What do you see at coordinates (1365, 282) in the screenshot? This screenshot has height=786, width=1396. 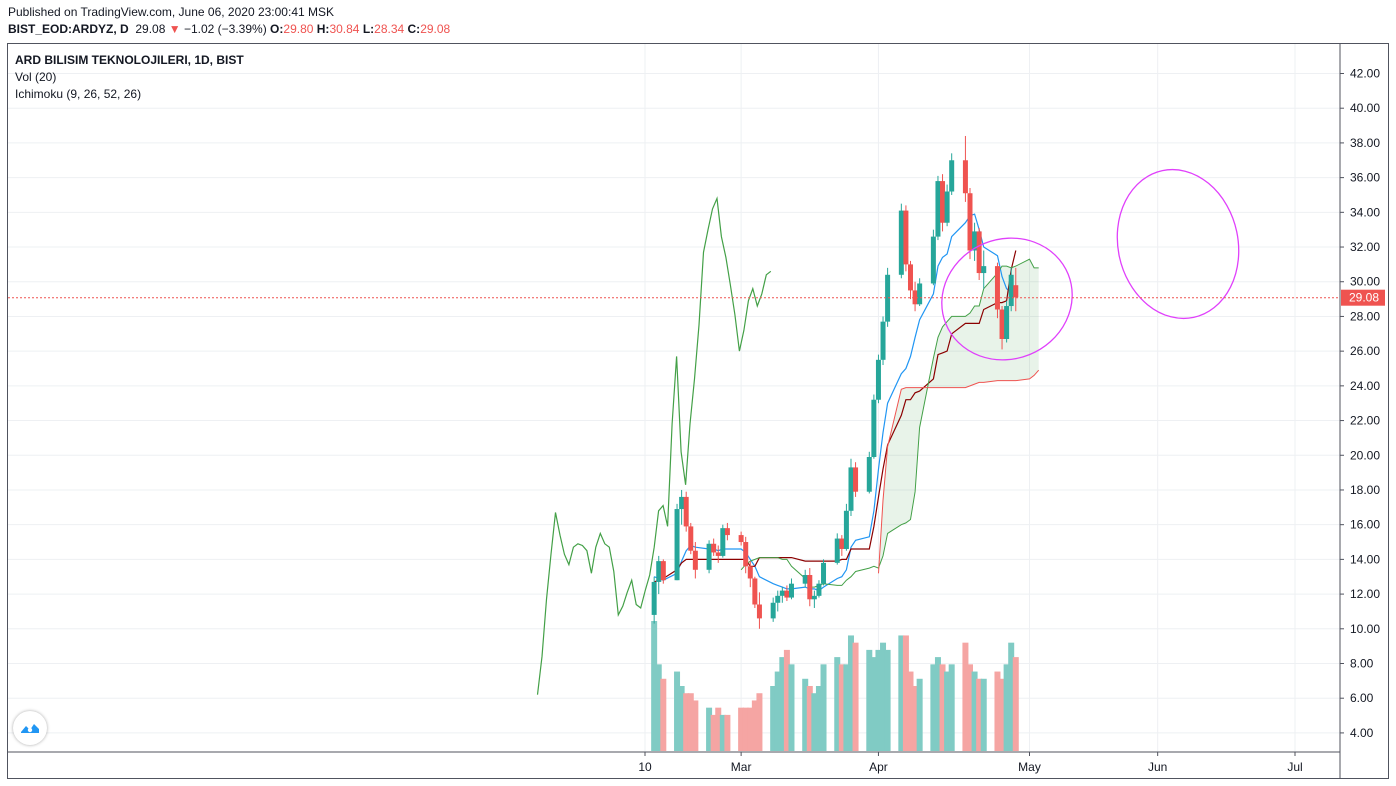 I see `price-tick-label-13: 30.00` at bounding box center [1365, 282].